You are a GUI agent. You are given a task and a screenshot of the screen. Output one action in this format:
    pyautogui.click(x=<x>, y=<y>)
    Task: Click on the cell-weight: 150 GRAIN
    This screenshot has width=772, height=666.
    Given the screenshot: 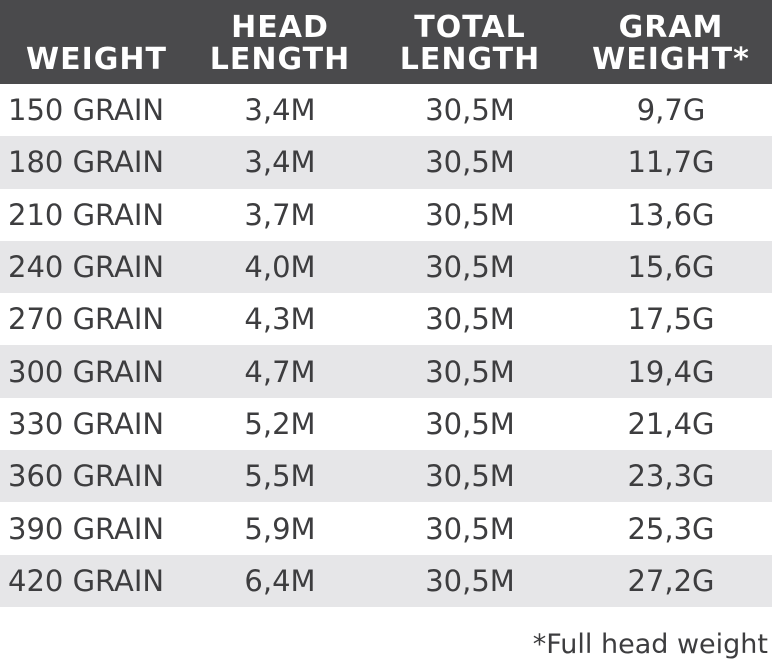 What is the action you would take?
    pyautogui.click(x=86, y=110)
    